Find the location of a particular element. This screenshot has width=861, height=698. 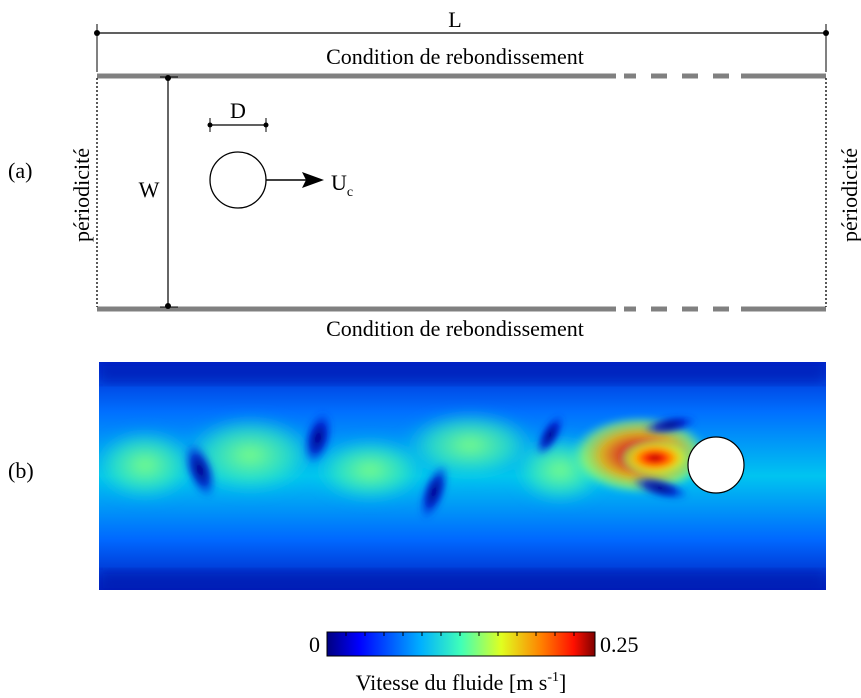

velocity-label: Uc is located at coordinates (342, 185).